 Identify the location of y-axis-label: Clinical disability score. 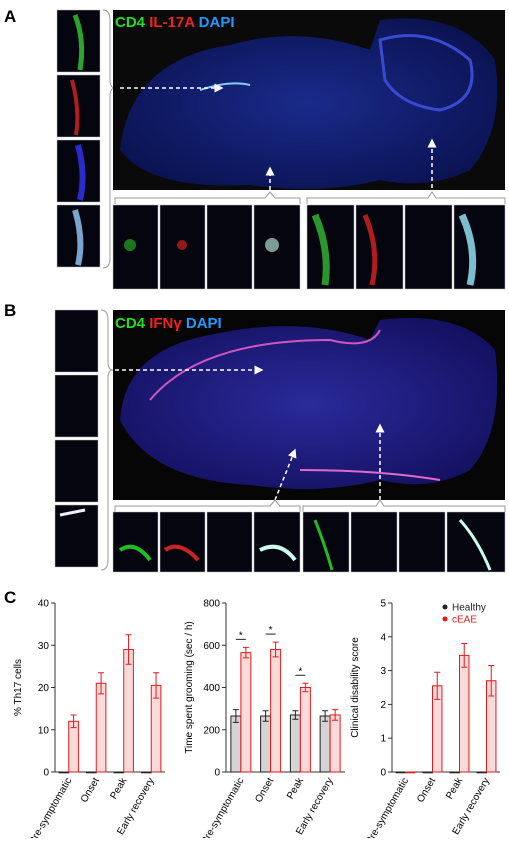
(355, 687).